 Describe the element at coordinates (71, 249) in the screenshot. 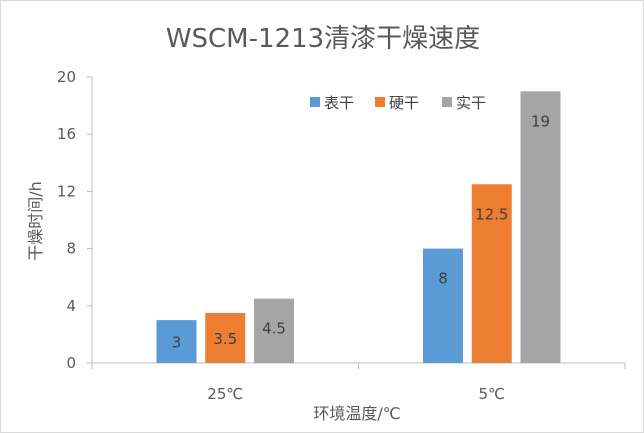

I see `y-tick-label: 8` at that location.